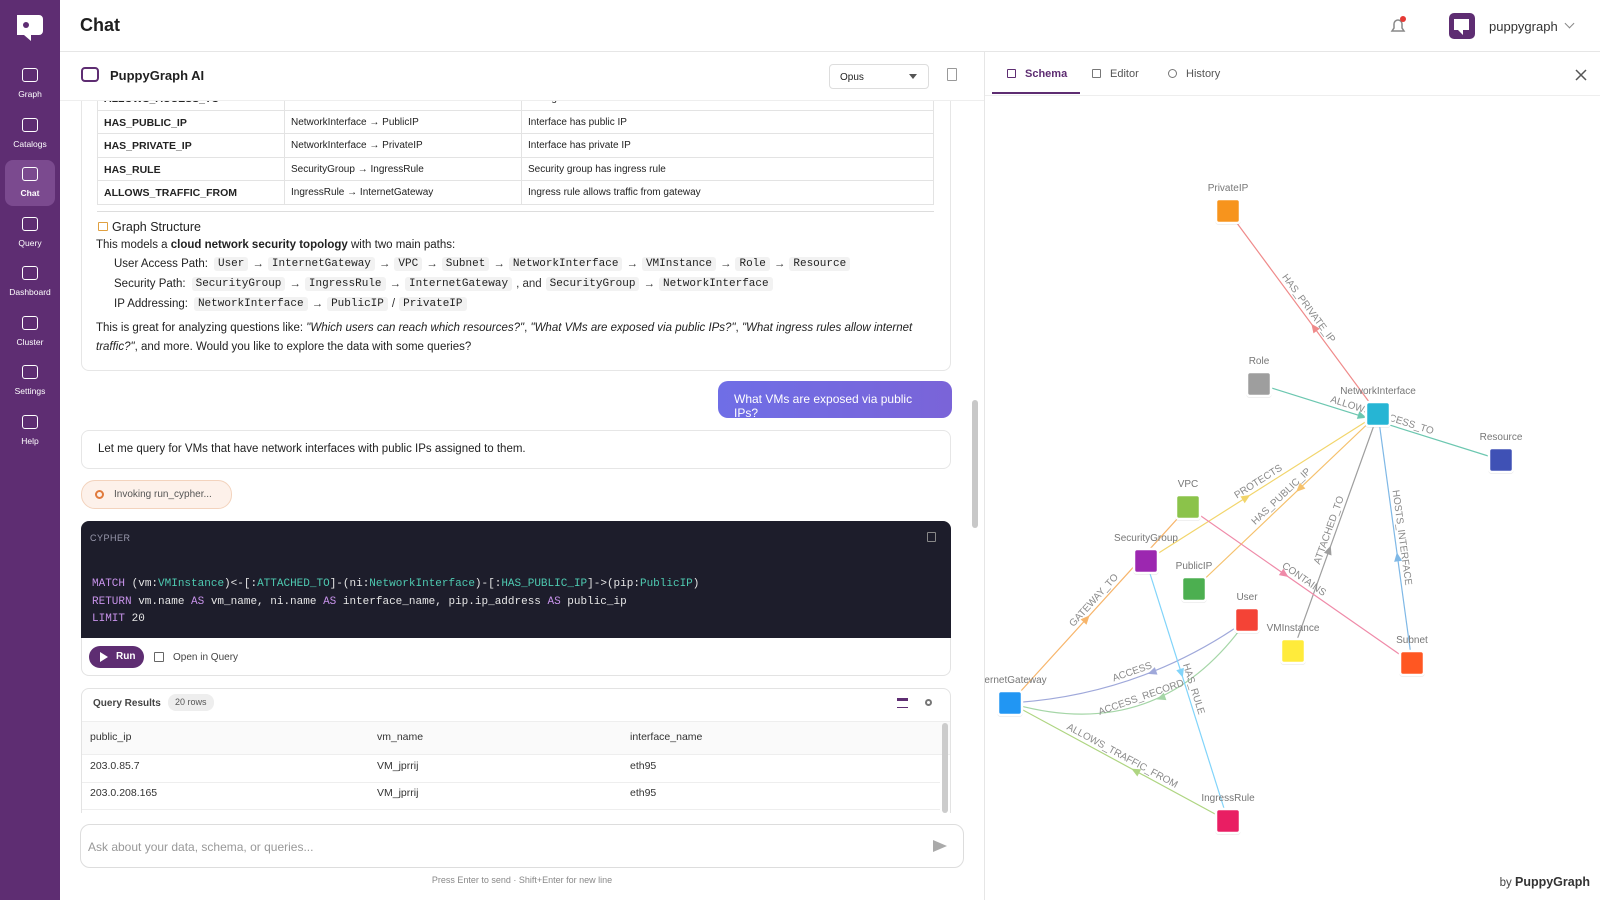 The width and height of the screenshot is (1600, 900). What do you see at coordinates (1501, 437) in the screenshot?
I see `node-label: Resource` at bounding box center [1501, 437].